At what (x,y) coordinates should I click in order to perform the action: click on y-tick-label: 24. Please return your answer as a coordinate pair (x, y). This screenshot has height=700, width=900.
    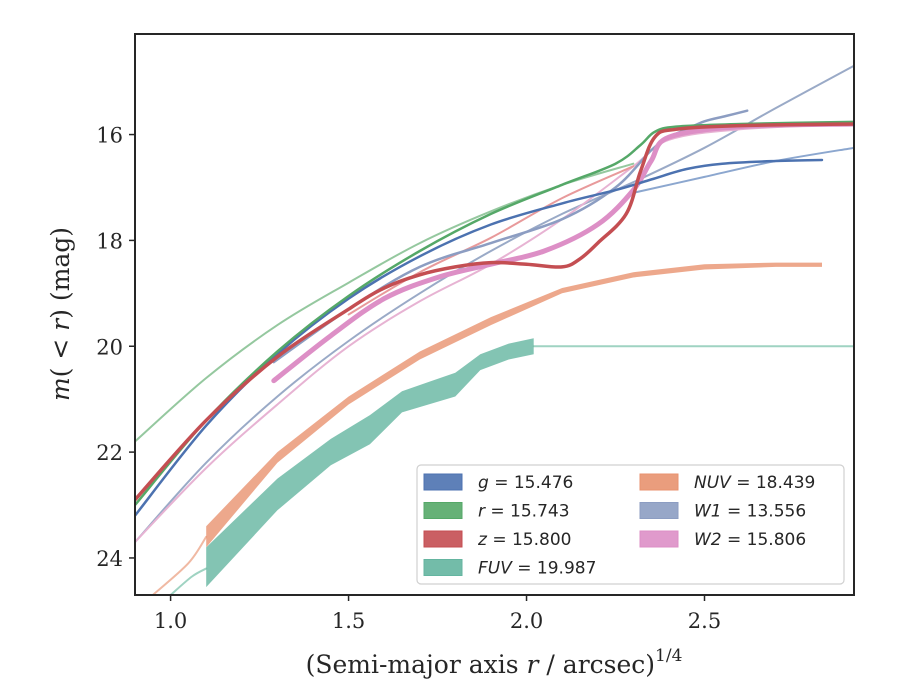
    Looking at the image, I should click on (109, 559).